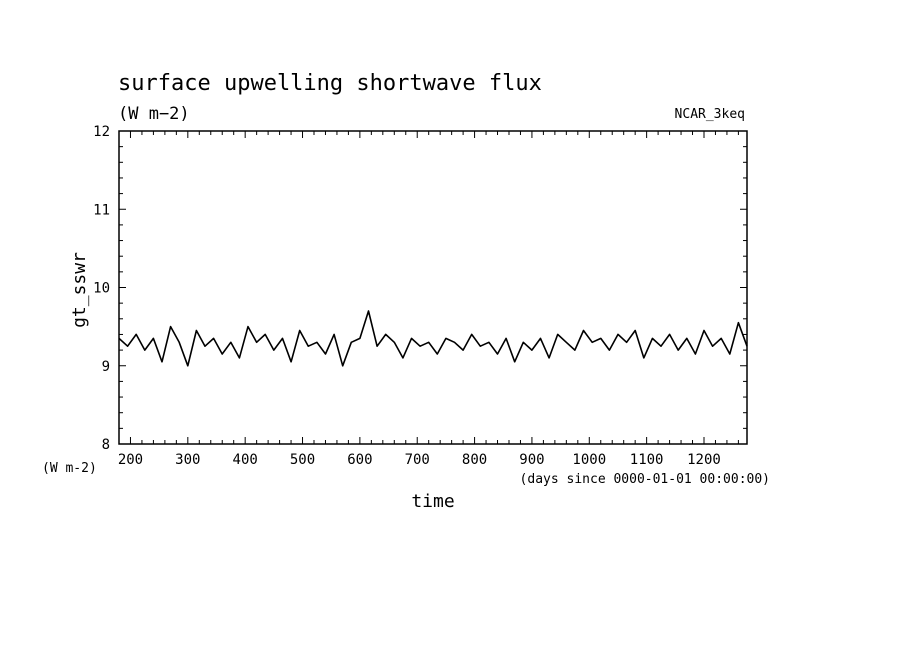 This screenshot has width=904, height=654. Describe the element at coordinates (101, 132) in the screenshot. I see `y-tick-label: 12` at that location.